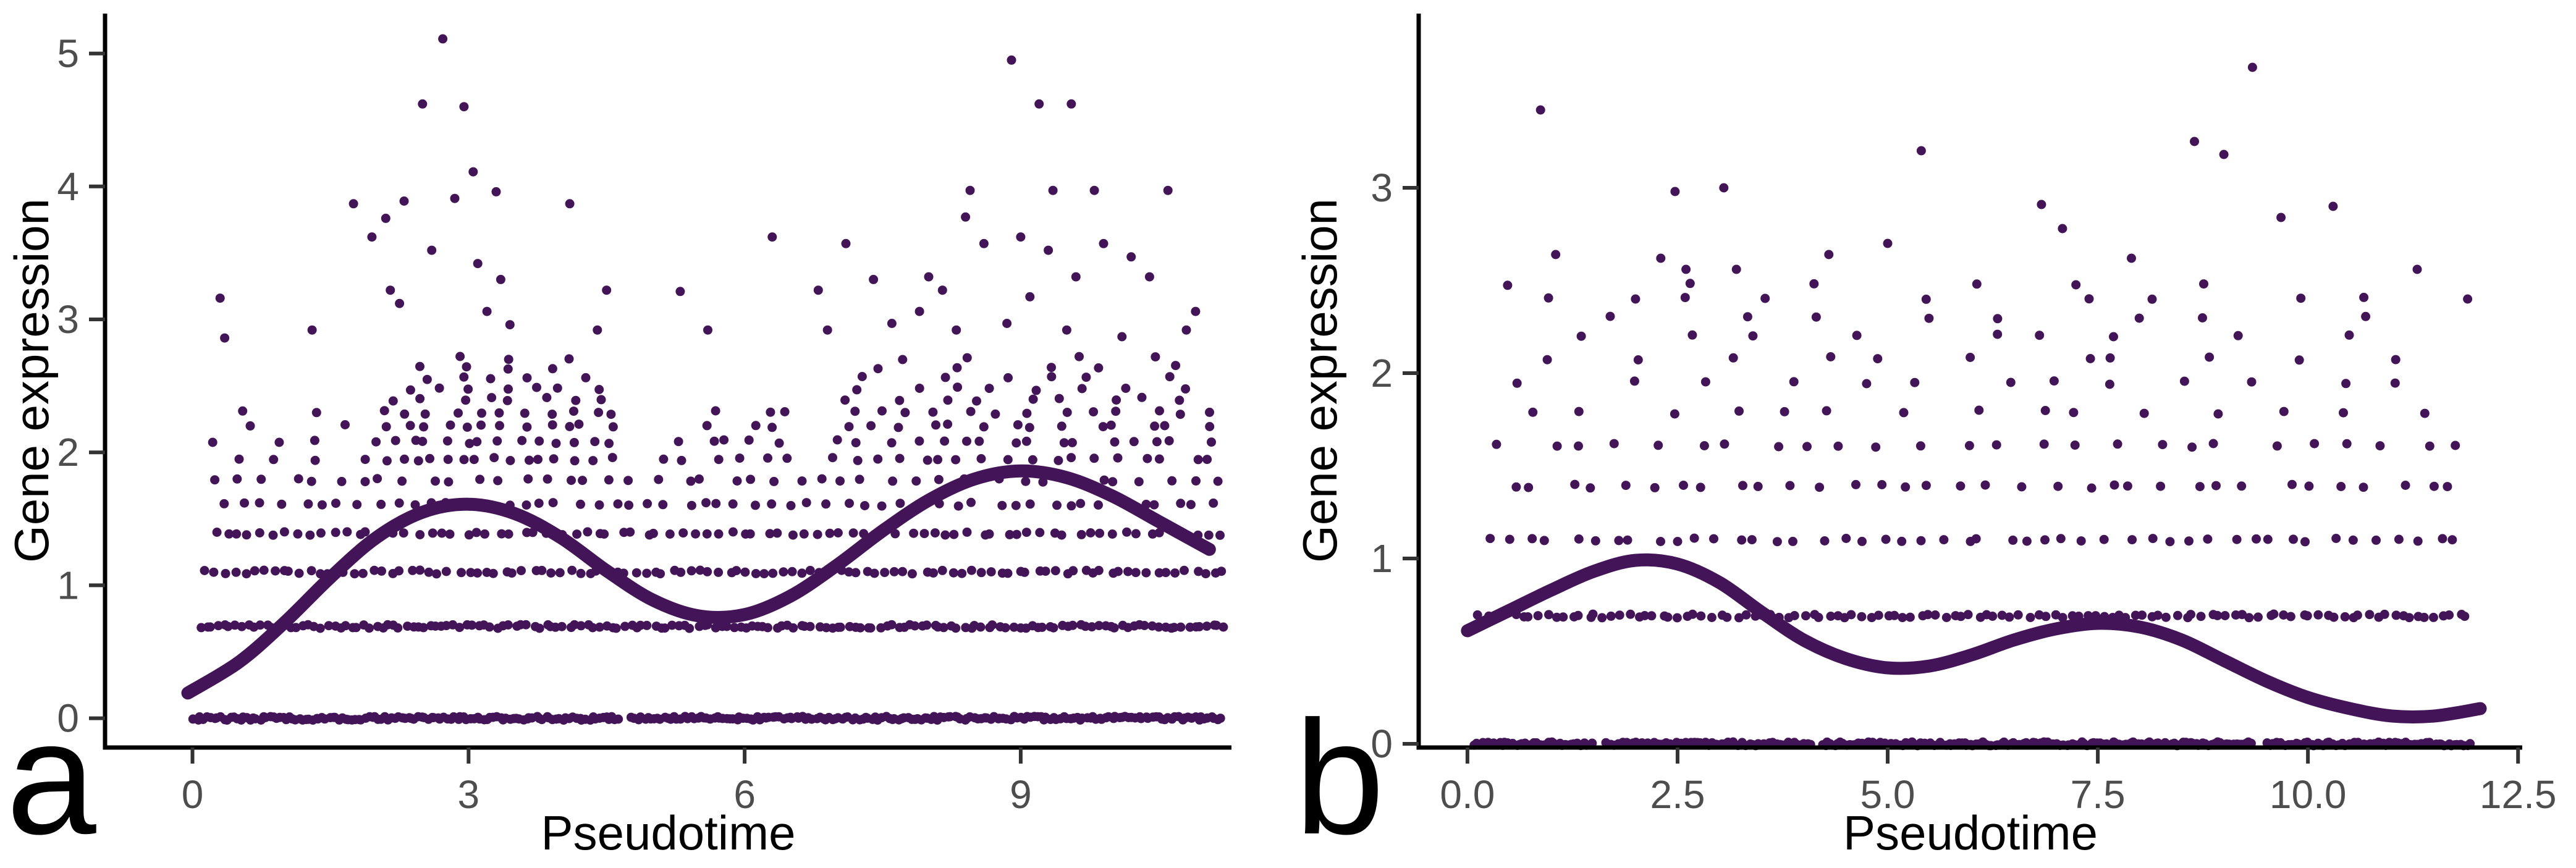  I want to click on x-tick-label: 6, so click(744, 794).